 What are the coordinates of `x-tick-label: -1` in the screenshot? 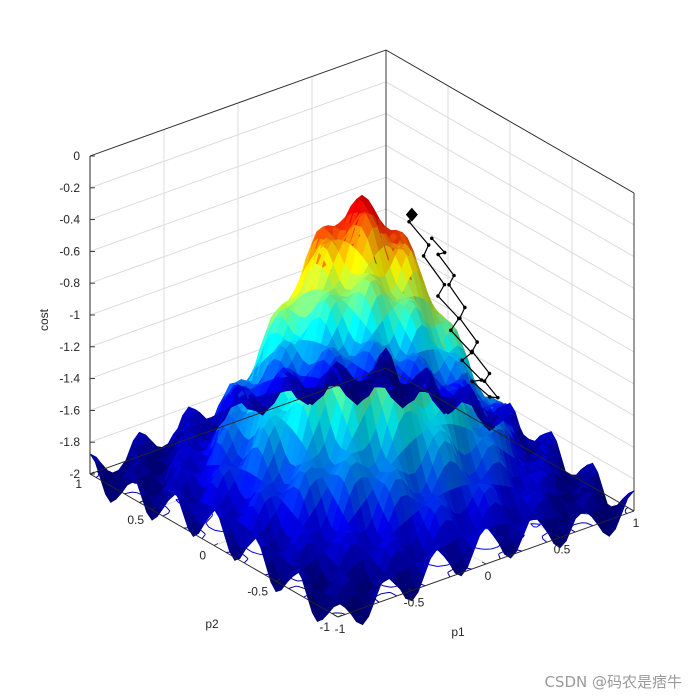 It's located at (340, 629).